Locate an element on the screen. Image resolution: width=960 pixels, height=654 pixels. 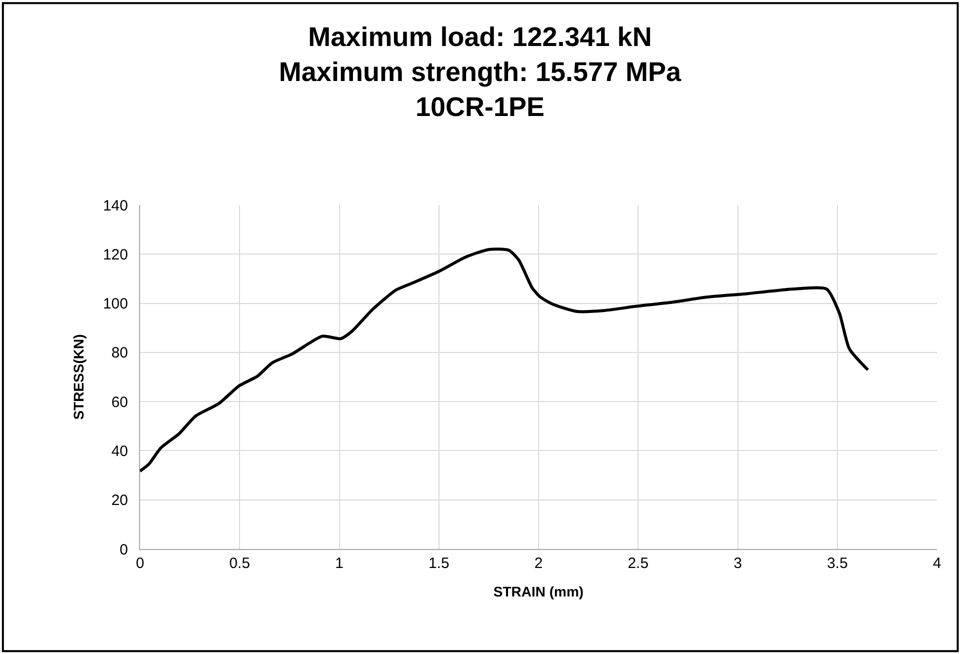
y-tick-label: 40 is located at coordinates (119, 451).